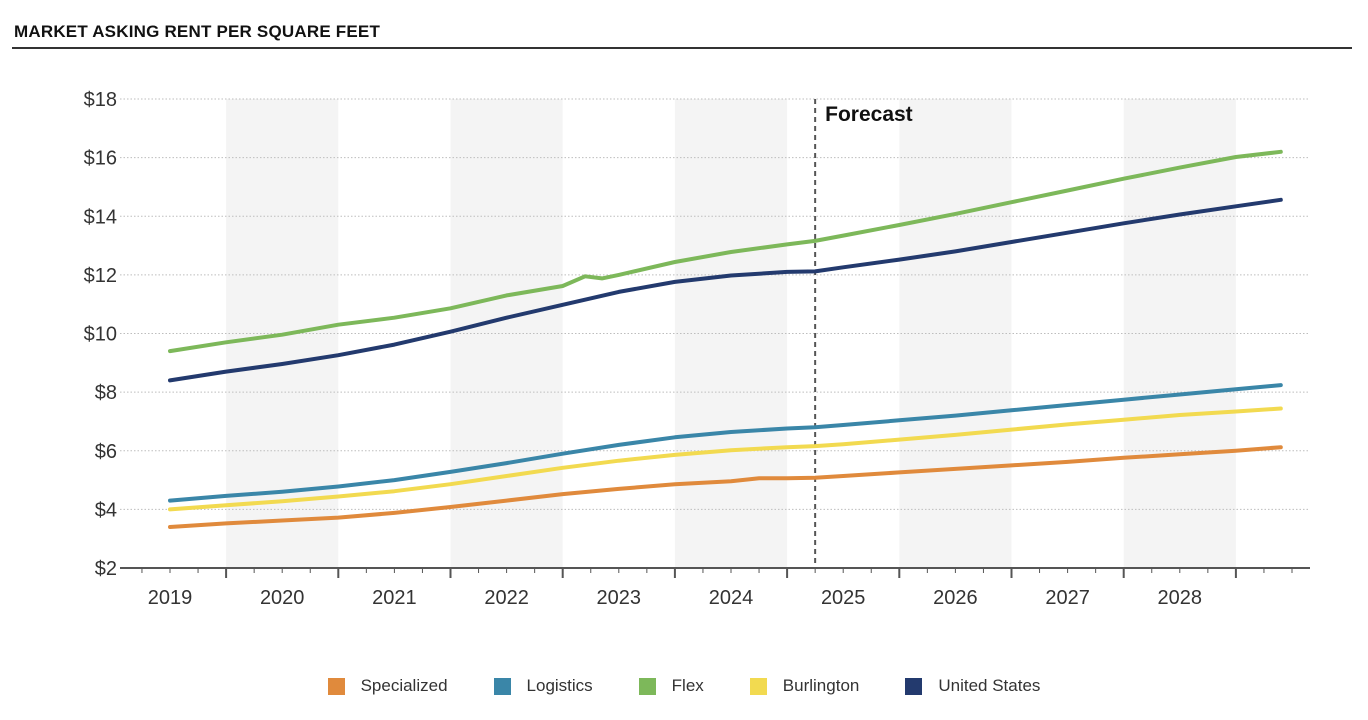 This screenshot has height=720, width=1368. What do you see at coordinates (869, 114) in the screenshot?
I see `forecast-label: Forecast` at bounding box center [869, 114].